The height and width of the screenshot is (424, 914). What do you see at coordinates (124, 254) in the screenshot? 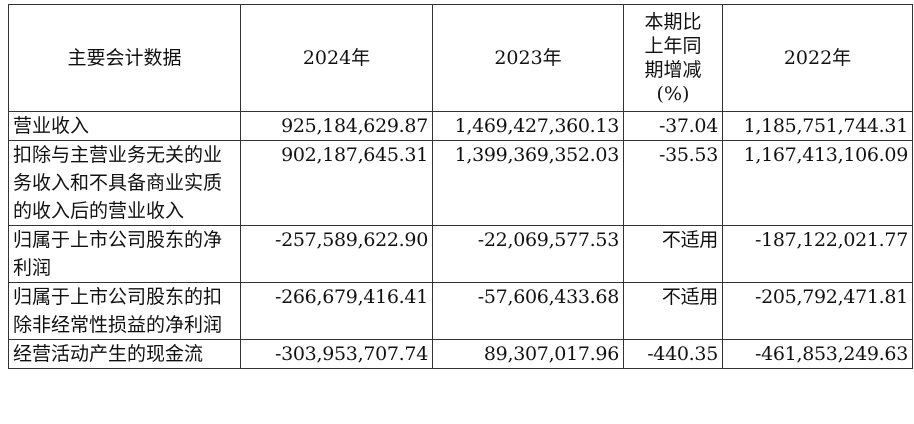
I see `row-label: 归属于上市公司股东的净利润` at bounding box center [124, 254].